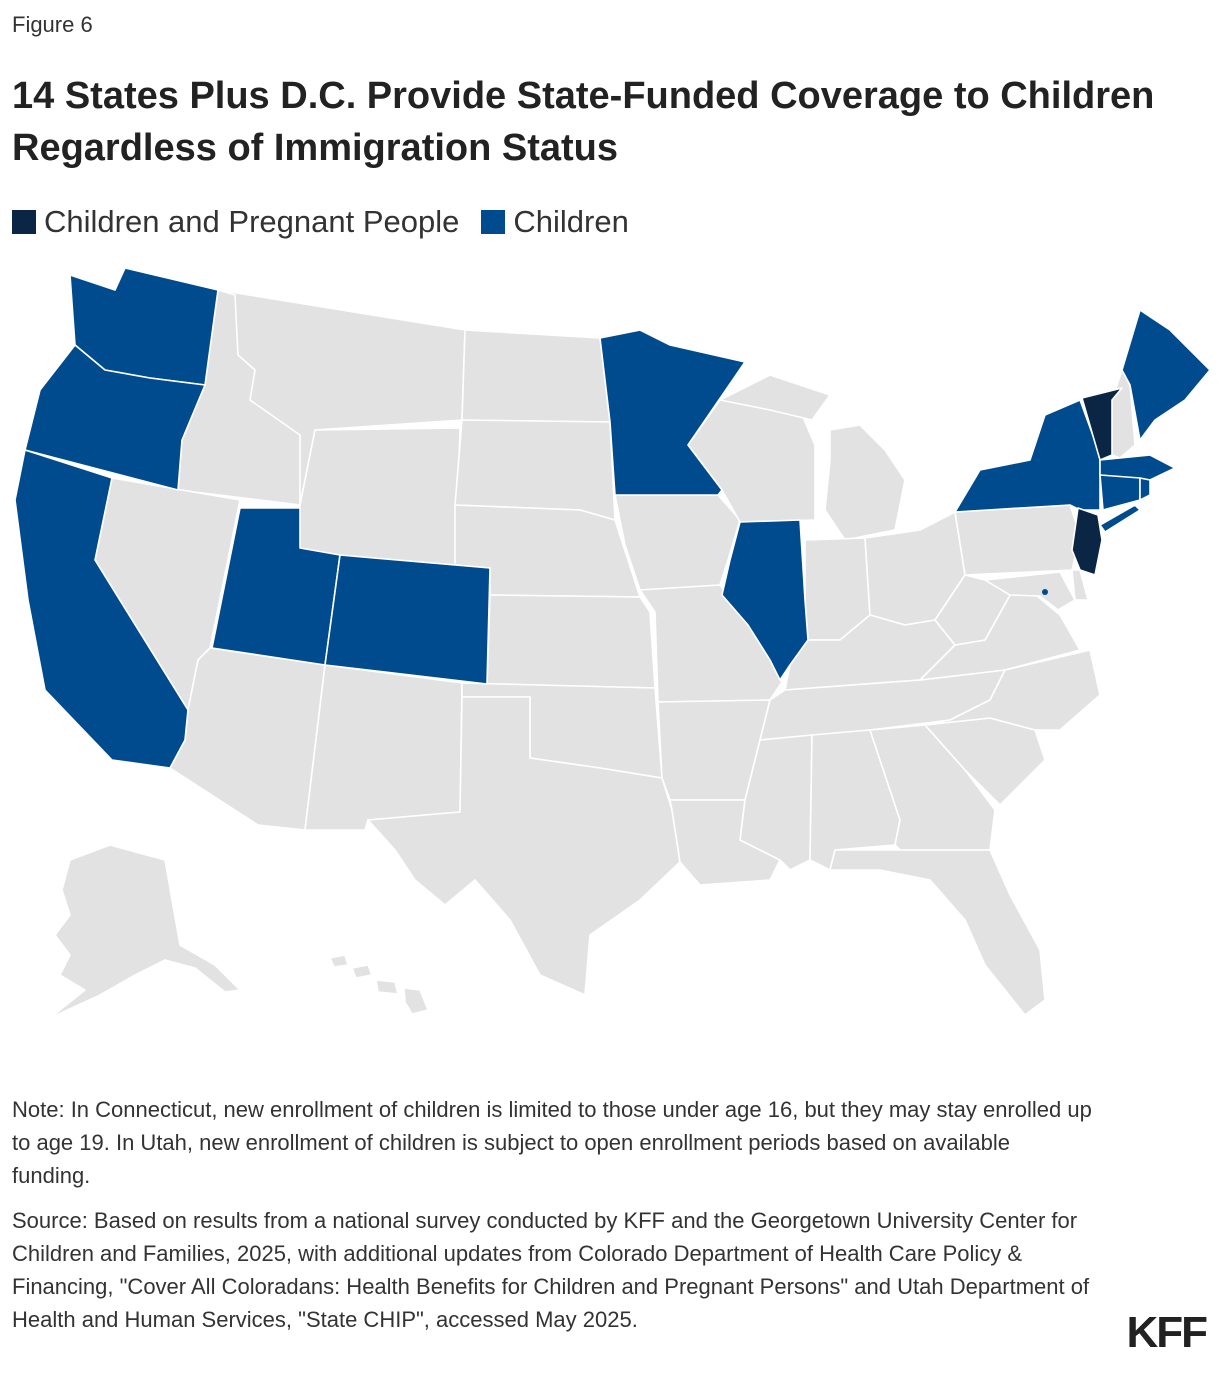  Describe the element at coordinates (1120, 518) in the screenshot. I see `state-new-york-long-island` at that location.